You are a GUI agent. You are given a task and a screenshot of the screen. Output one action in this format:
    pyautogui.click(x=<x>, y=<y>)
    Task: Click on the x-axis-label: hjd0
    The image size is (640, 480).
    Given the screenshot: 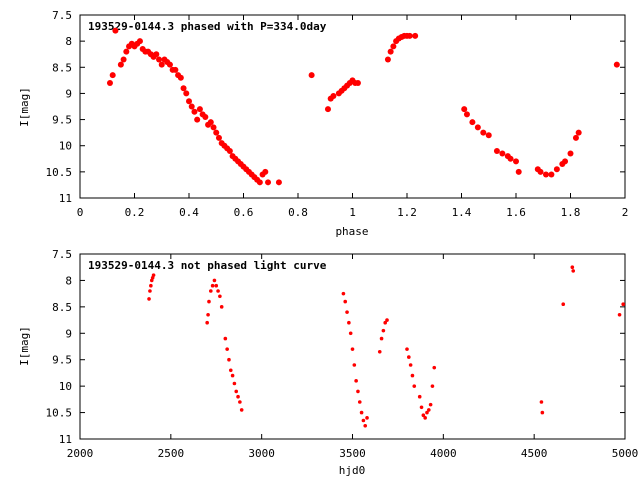 What is the action you would take?
    pyautogui.click(x=352, y=470)
    